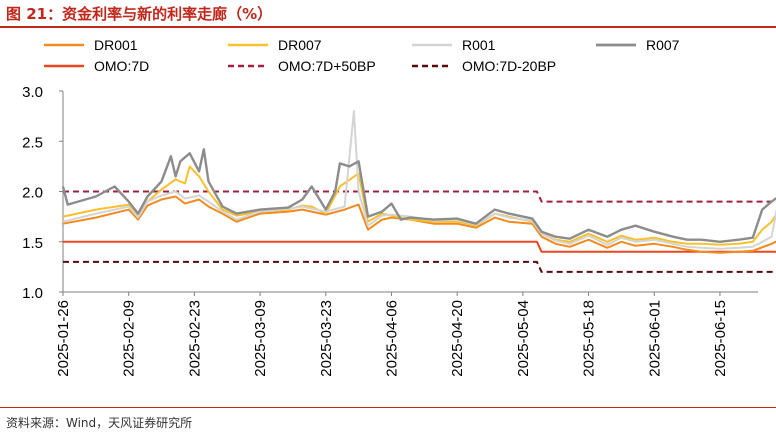 The image size is (776, 435). I want to click on series-line-dr001, so click(419, 224).